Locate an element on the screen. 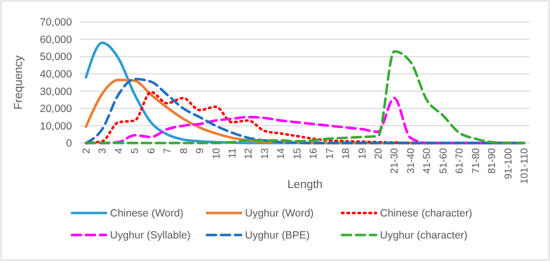 The width and height of the screenshot is (550, 261). x-tick-label: 31-40 is located at coordinates (411, 161).